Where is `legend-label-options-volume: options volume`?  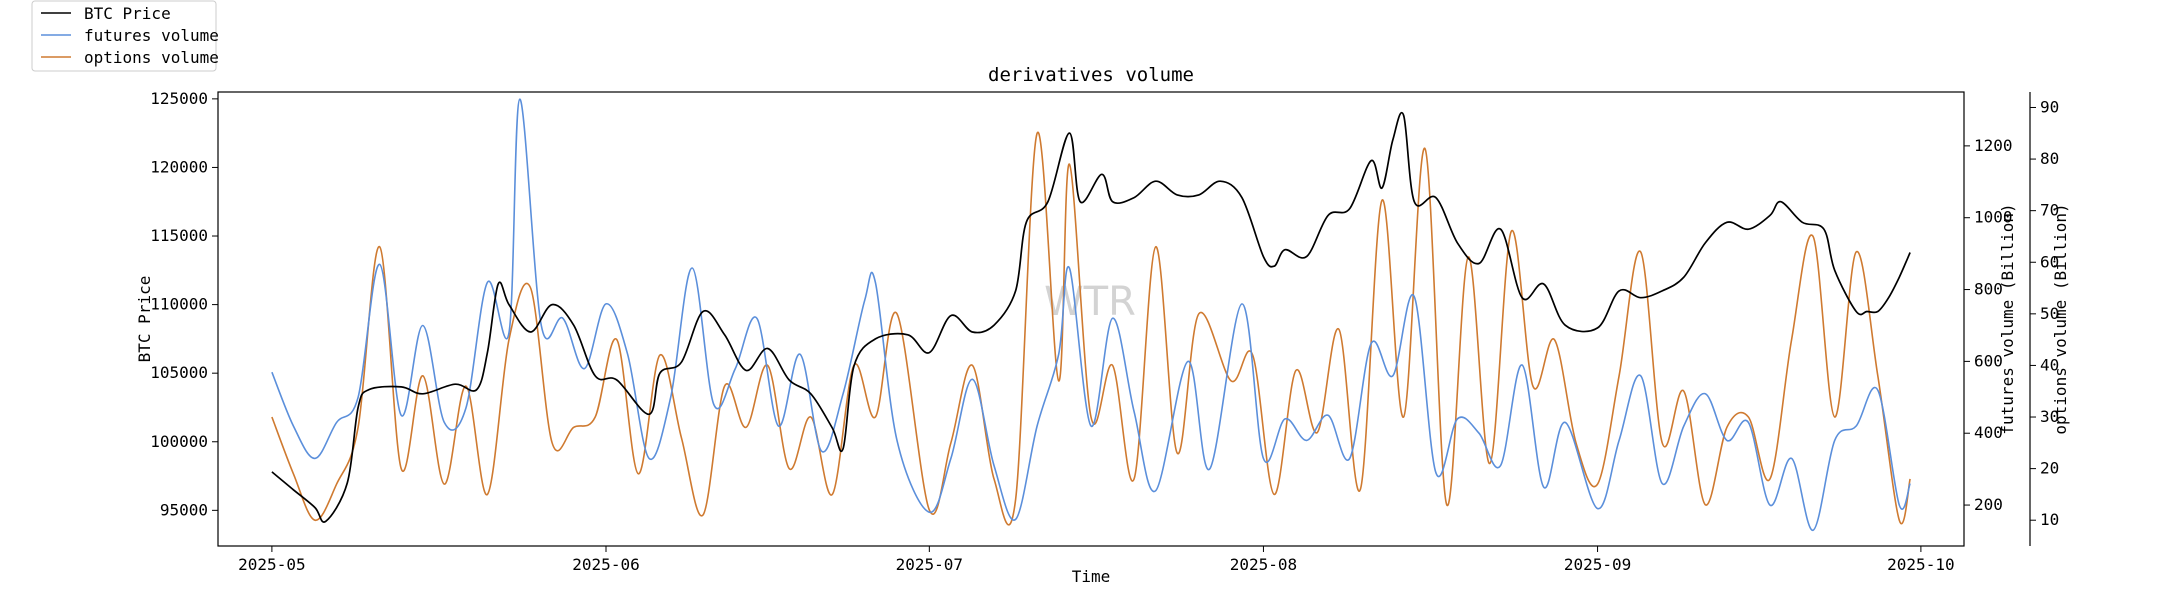 legend-label-options-volume: options volume is located at coordinates (151, 57).